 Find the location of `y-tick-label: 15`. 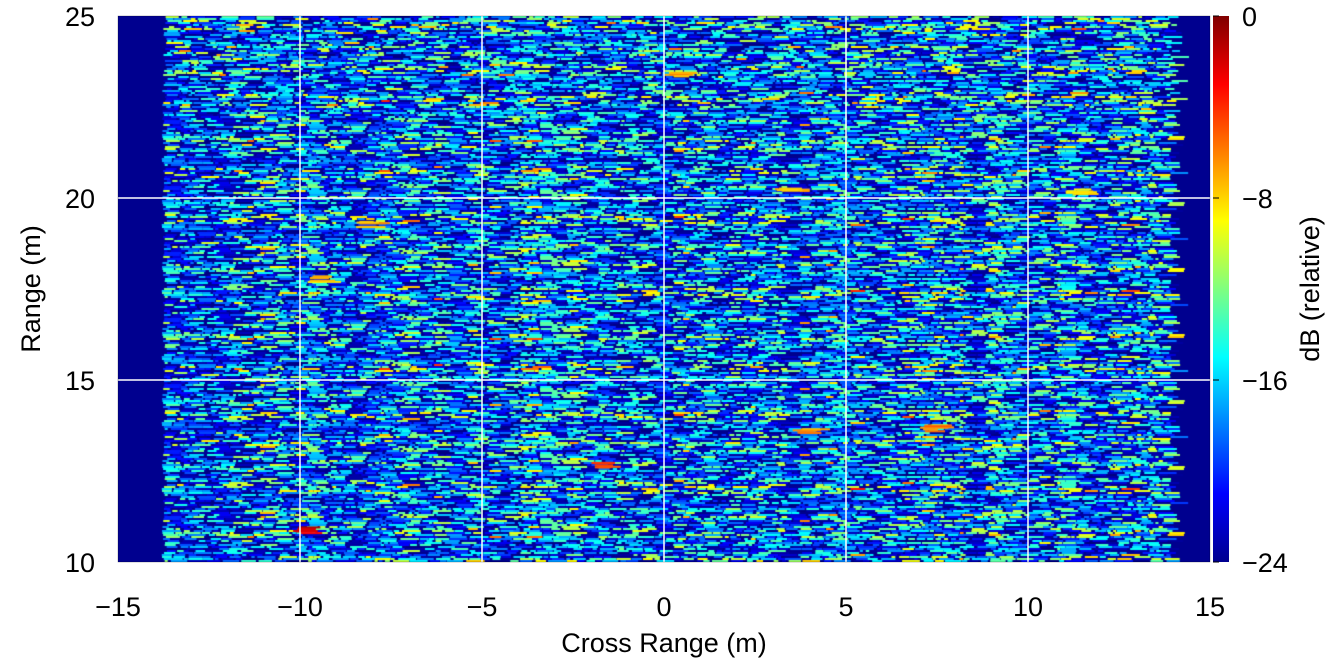

y-tick-label: 15 is located at coordinates (80, 381).